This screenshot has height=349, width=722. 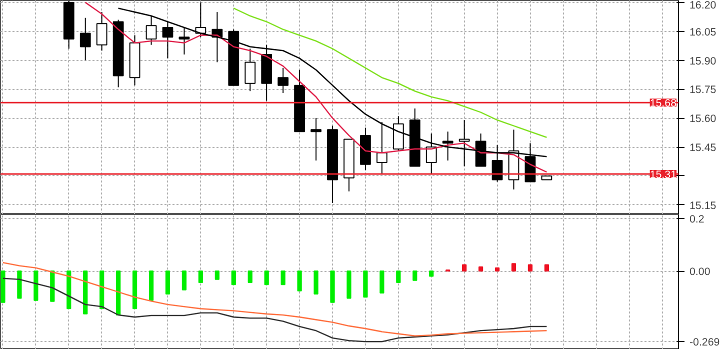 What do you see at coordinates (705, 342) in the screenshot?
I see `y-tick-label: -0.269` at bounding box center [705, 342].